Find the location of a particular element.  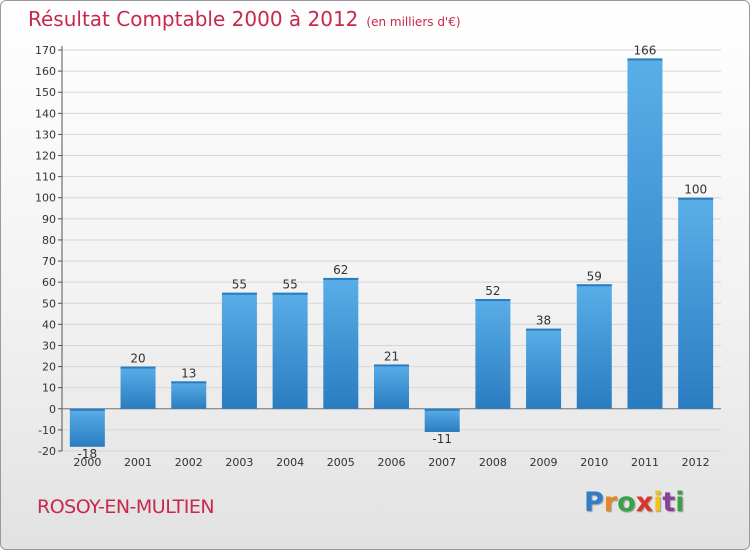

x-tick-label: 2003 is located at coordinates (239, 462).